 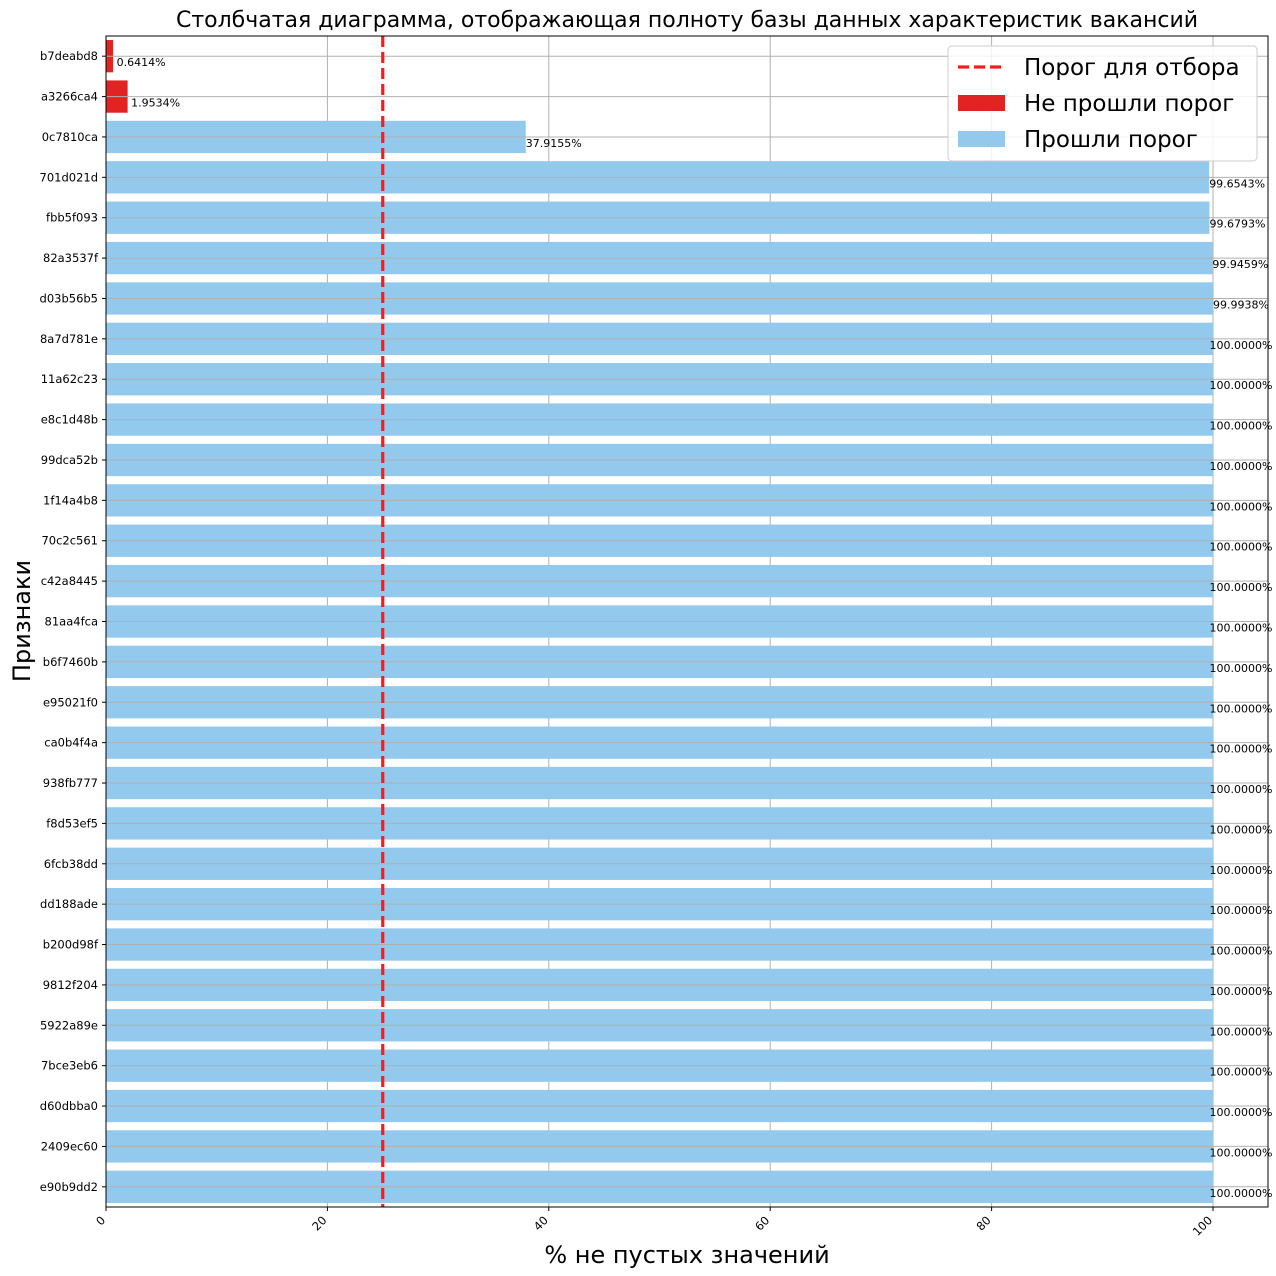 What do you see at coordinates (69, 56) in the screenshot?
I see `y-tick-label: b7deabd8` at bounding box center [69, 56].